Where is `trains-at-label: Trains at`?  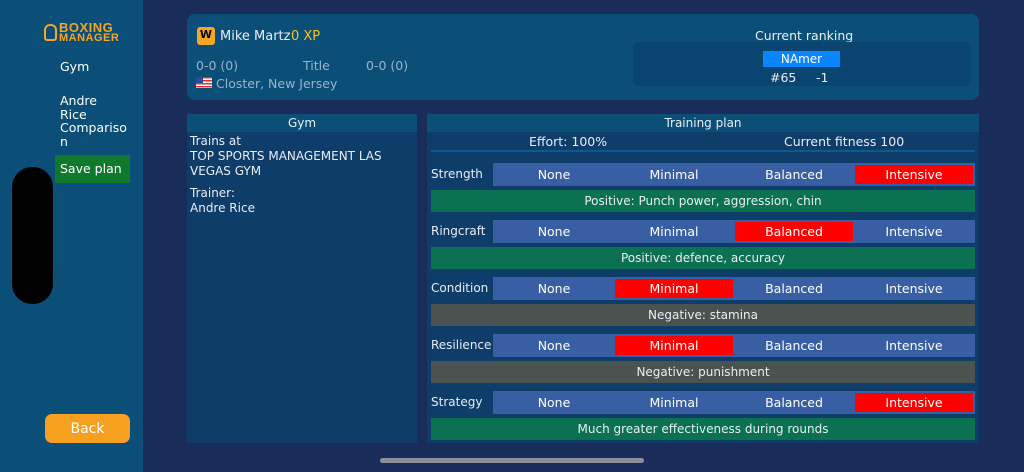
trains-at-label: Trains at is located at coordinates (215, 141).